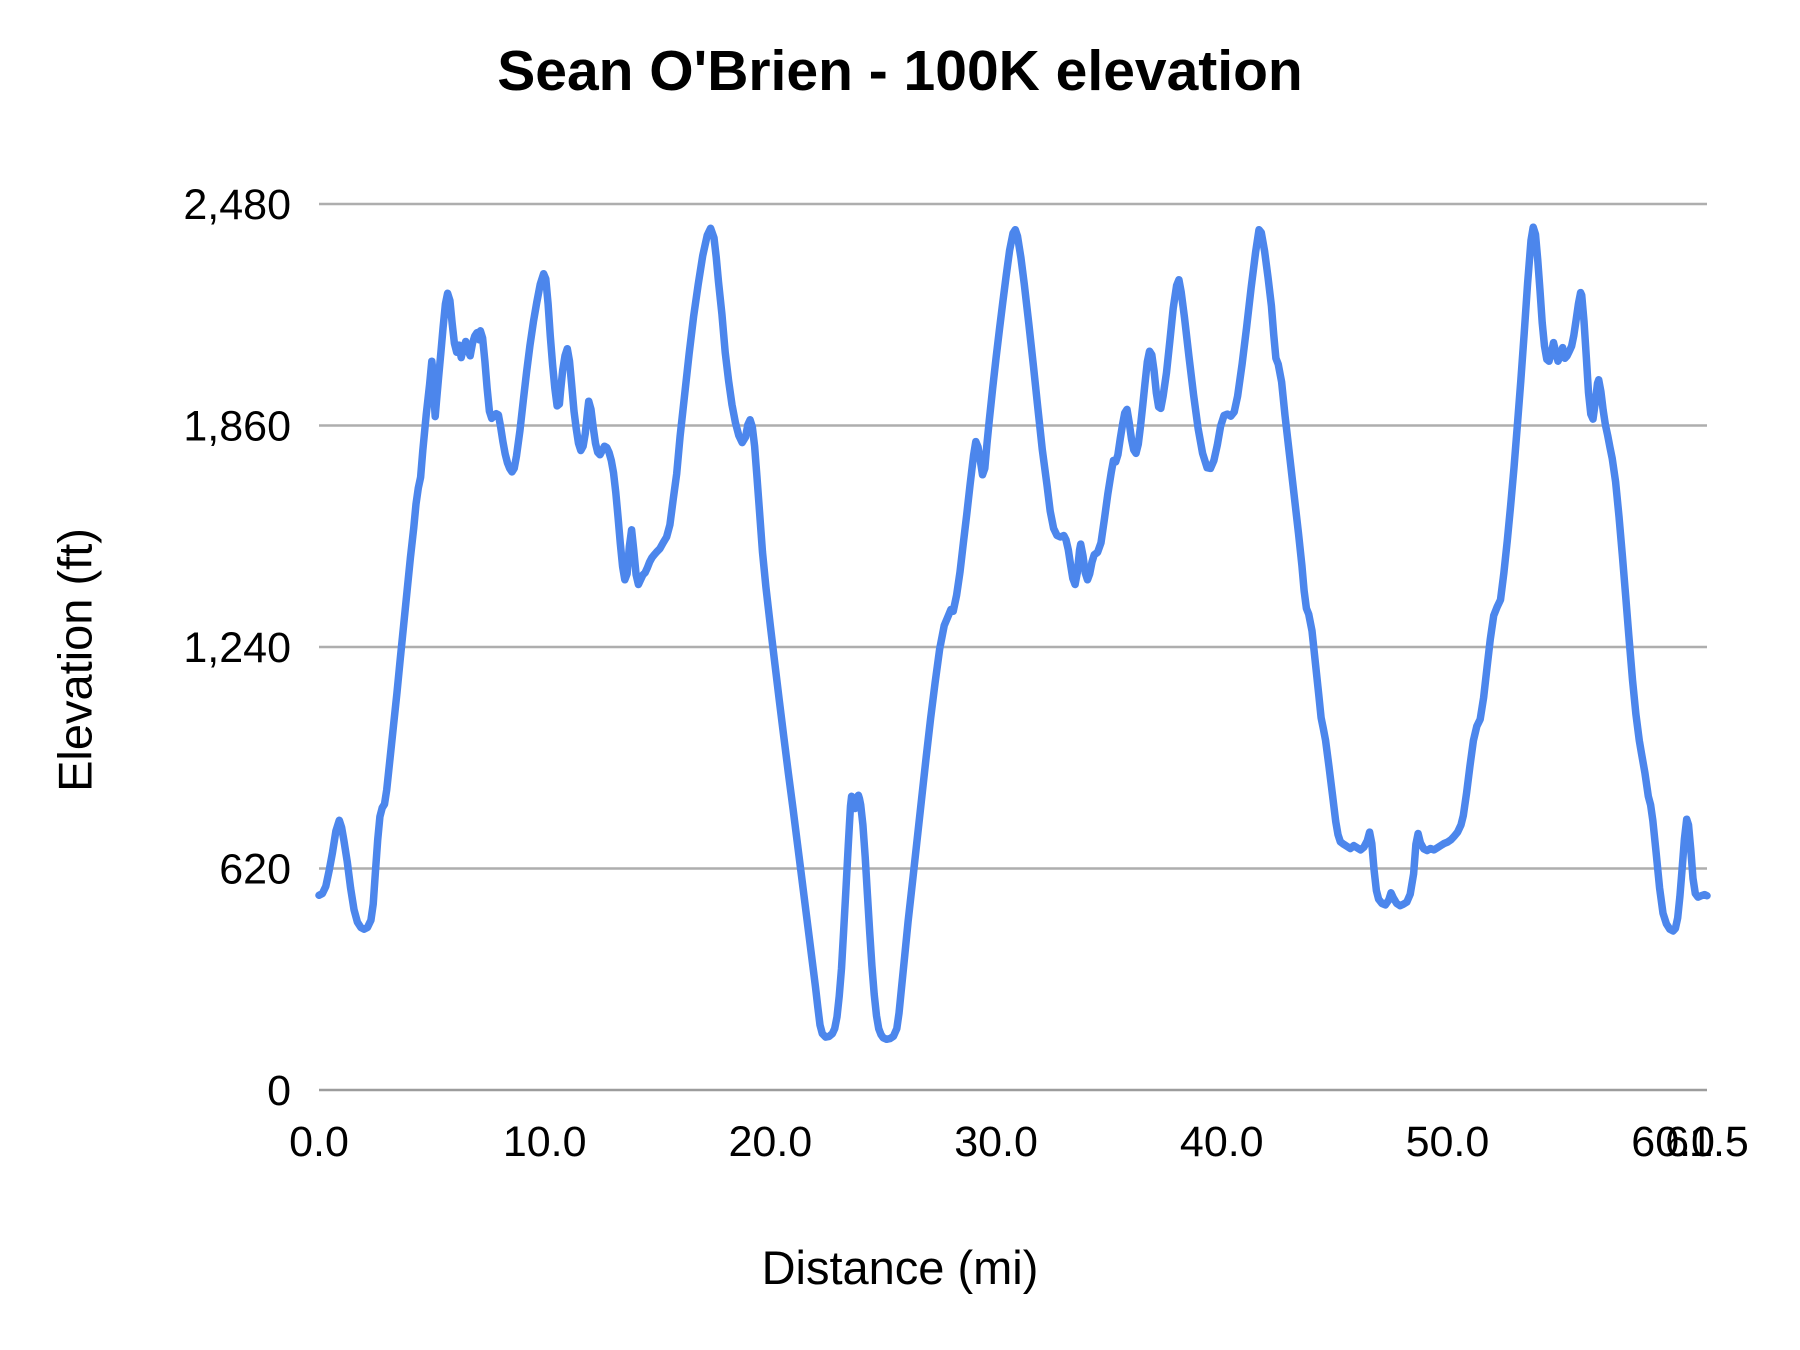 The width and height of the screenshot is (1800, 1350). Describe the element at coordinates (1448, 1142) in the screenshot. I see `x-tick-label: 50.0` at that location.